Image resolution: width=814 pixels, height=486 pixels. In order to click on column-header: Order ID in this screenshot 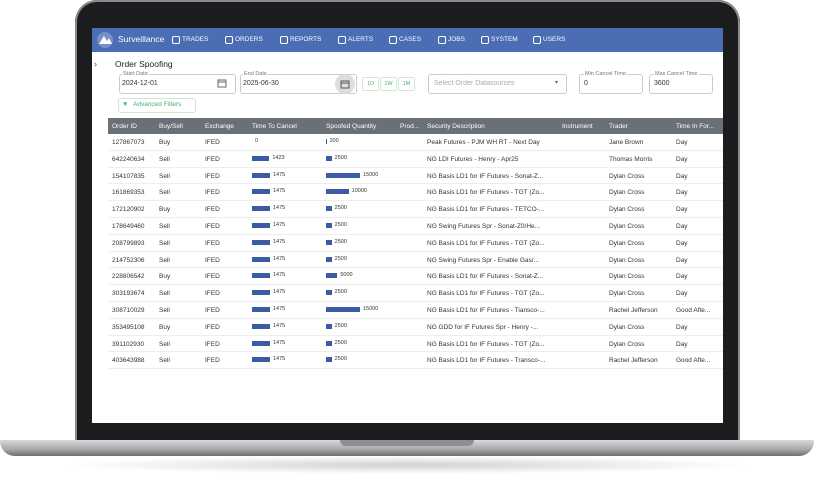, I will do `click(124, 126)`.